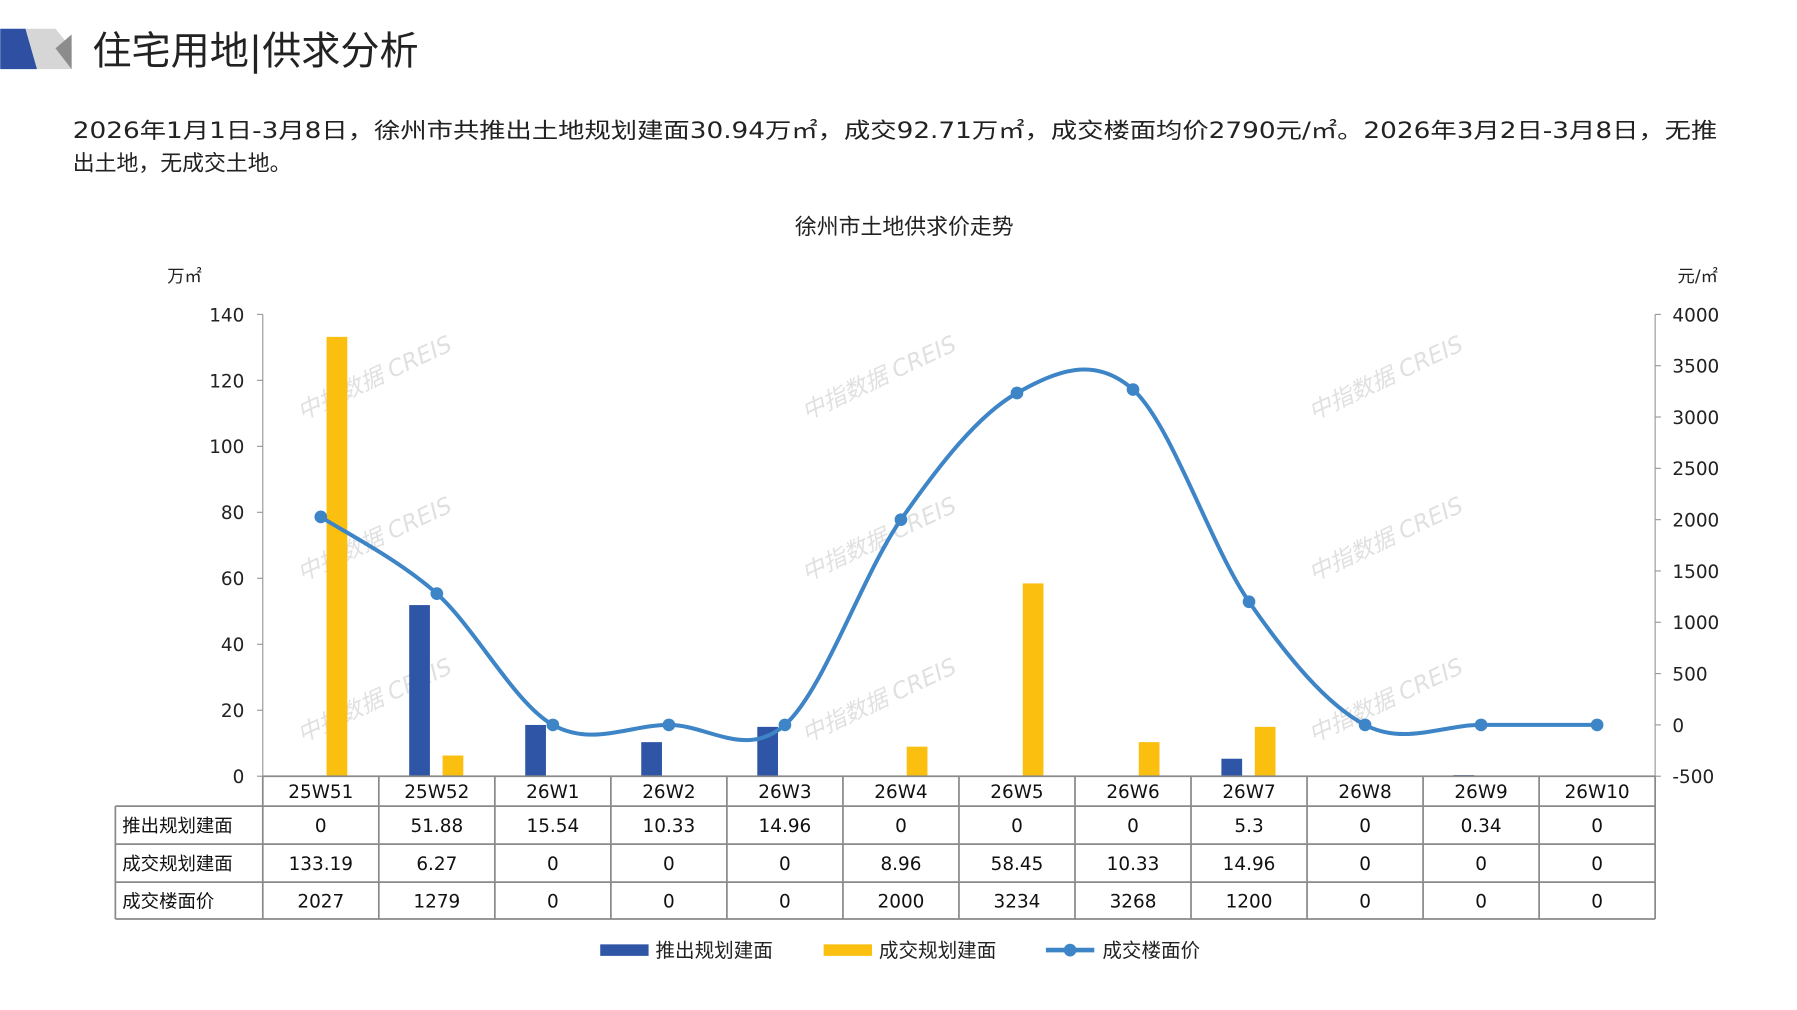 The image size is (1797, 1010). Describe the element at coordinates (1695, 315) in the screenshot. I see `right-tick-label: 4000` at that location.